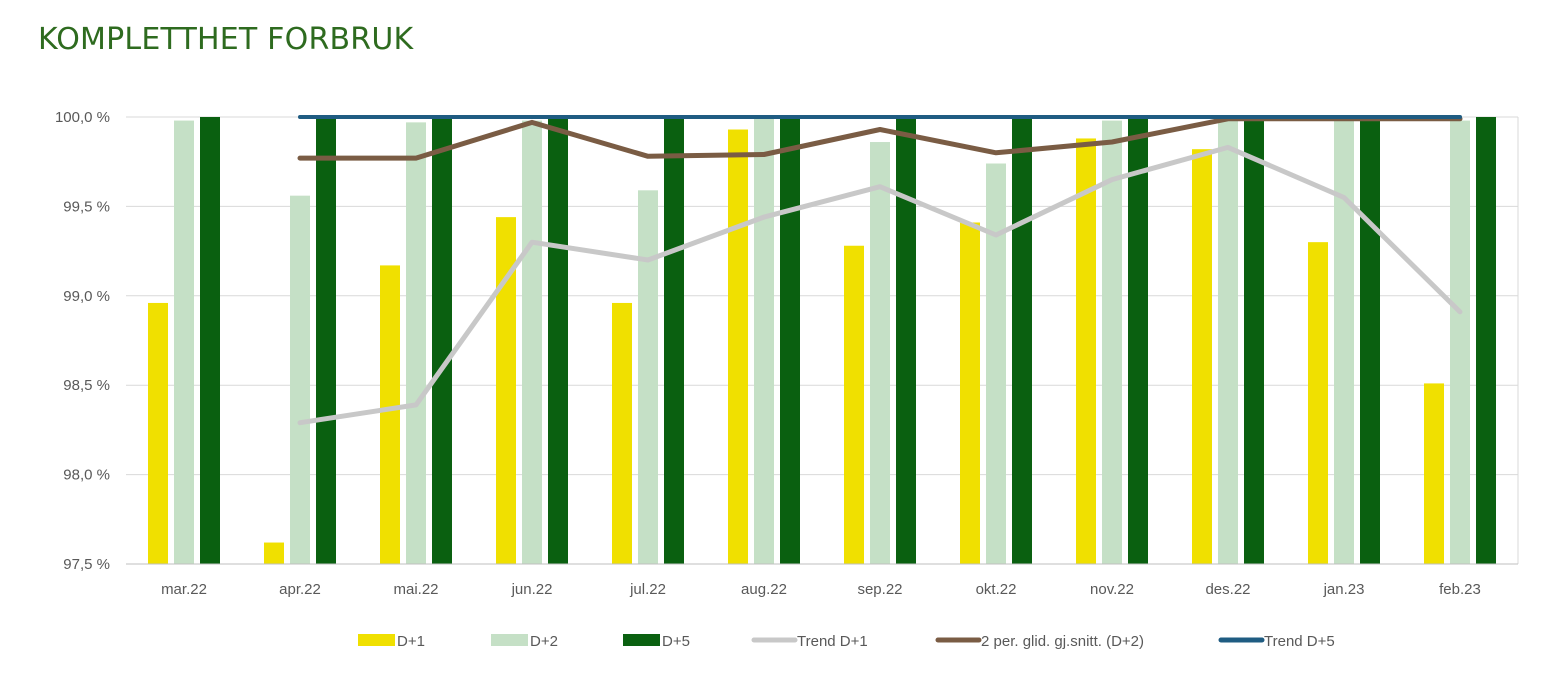 Image resolution: width=1560 pixels, height=682 pixels. What do you see at coordinates (1062, 641) in the screenshot?
I see `legend-label: 2 per. glid. gj.snitt. (D+2)` at bounding box center [1062, 641].